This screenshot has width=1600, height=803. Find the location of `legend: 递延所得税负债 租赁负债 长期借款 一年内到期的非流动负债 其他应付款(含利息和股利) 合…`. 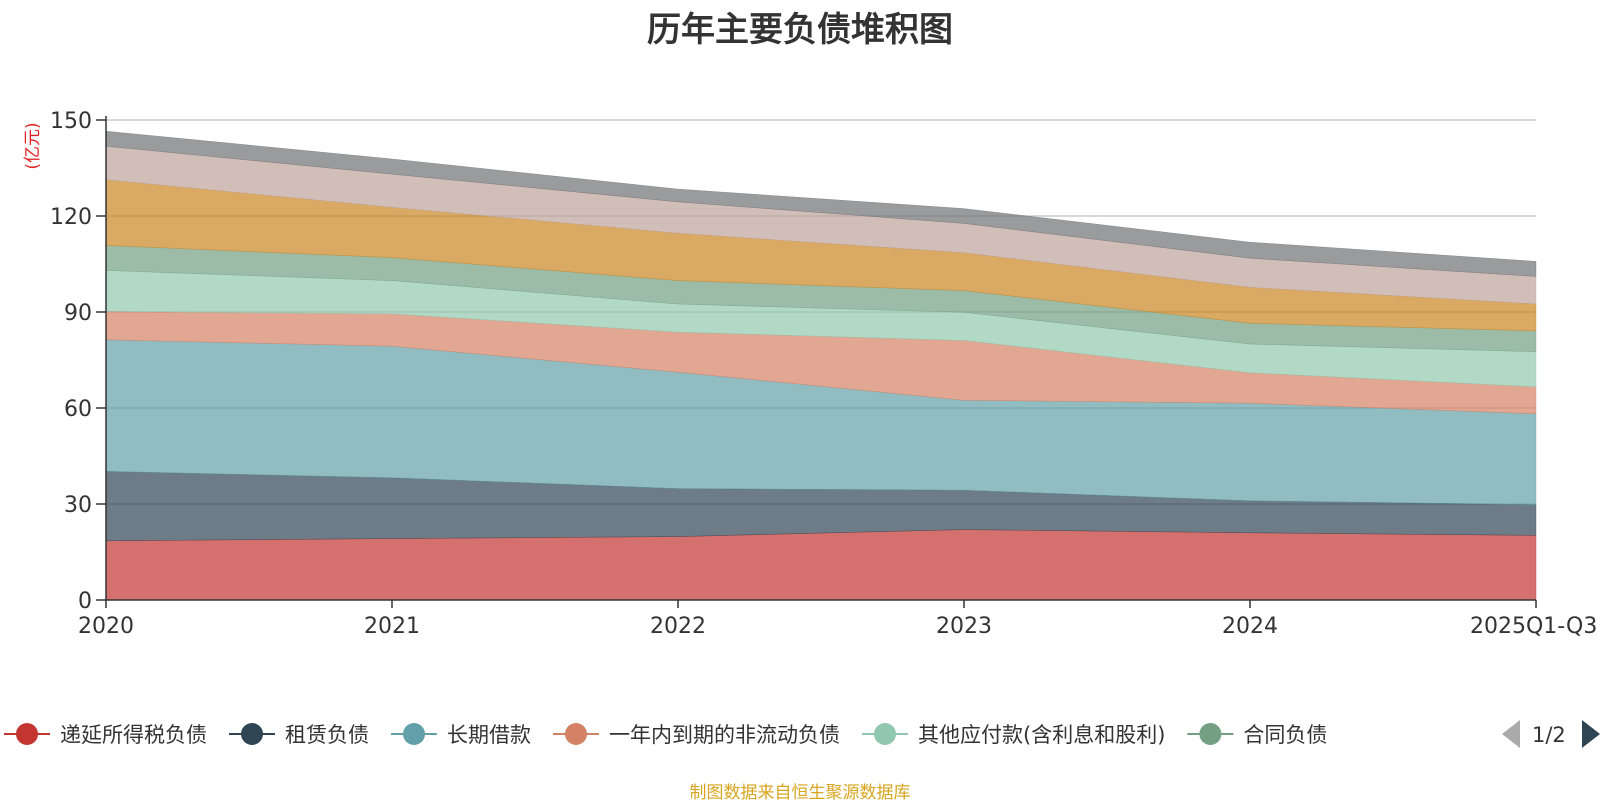

legend: 递延所得税负债 租赁负债 长期借款 一年内到期的非流动负债 其他应付款(含利息和股利) 合… is located at coordinates (802, 734).